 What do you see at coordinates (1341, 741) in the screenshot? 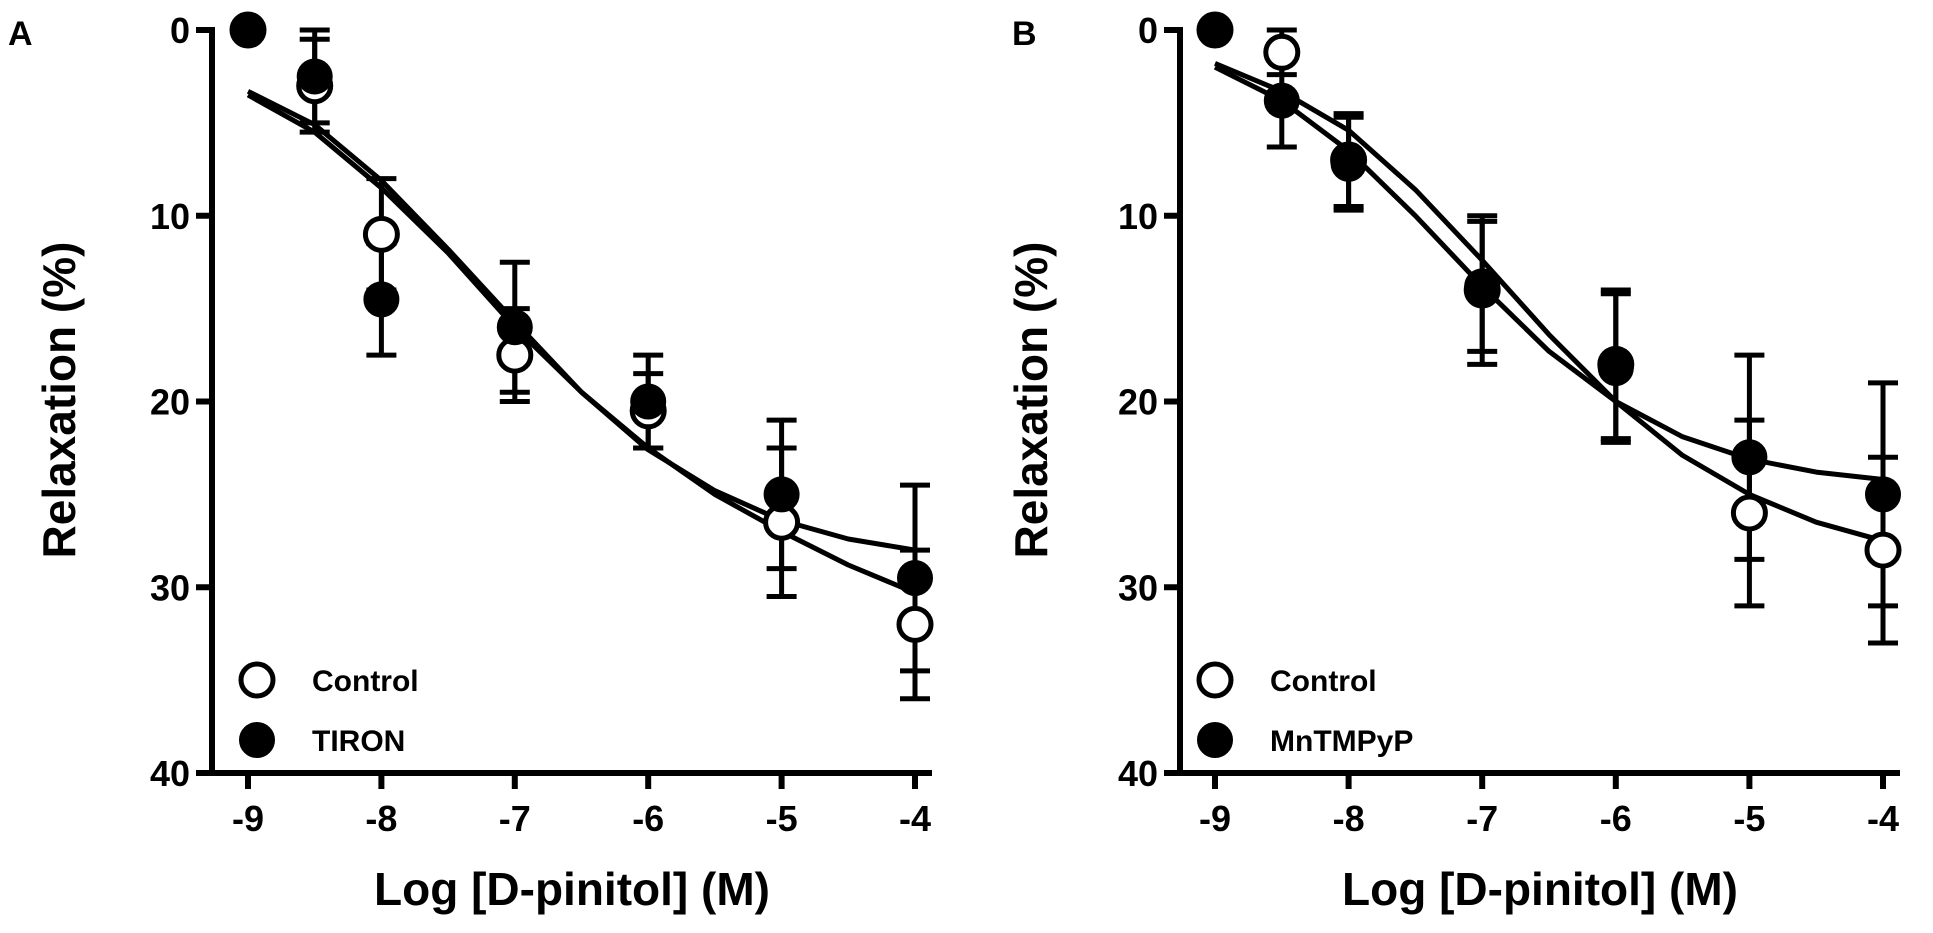
I see `legend-label: MnTMPyP` at bounding box center [1341, 741].